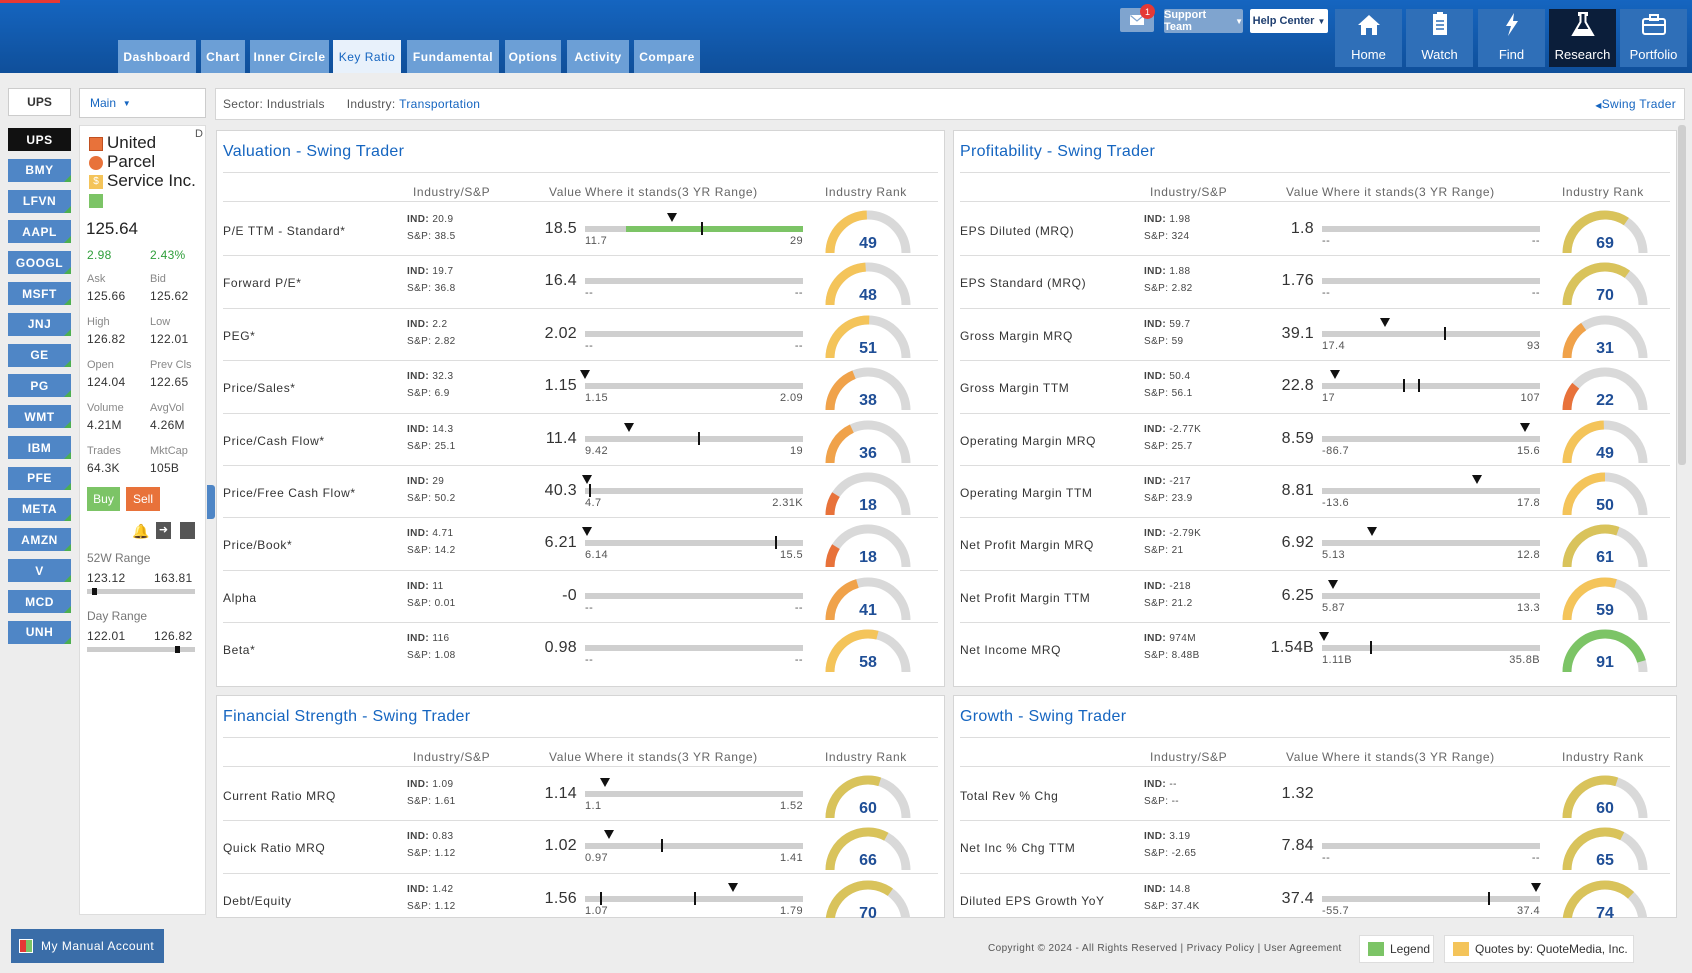 This screenshot has width=1692, height=973. Describe the element at coordinates (39, 386) in the screenshot. I see `watchlist-item-pg: PG` at that location.